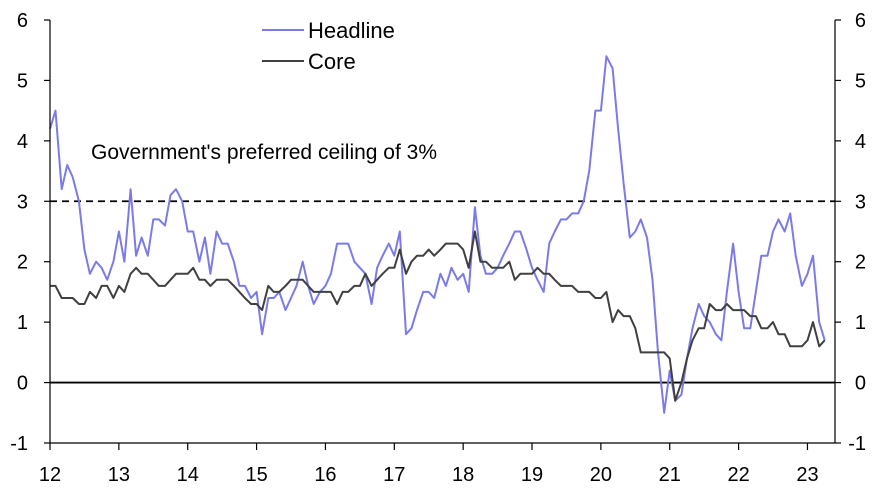 Image resolution: width=885 pixels, height=494 pixels. What do you see at coordinates (807, 475) in the screenshot?
I see `x-tick-label: 23` at bounding box center [807, 475].